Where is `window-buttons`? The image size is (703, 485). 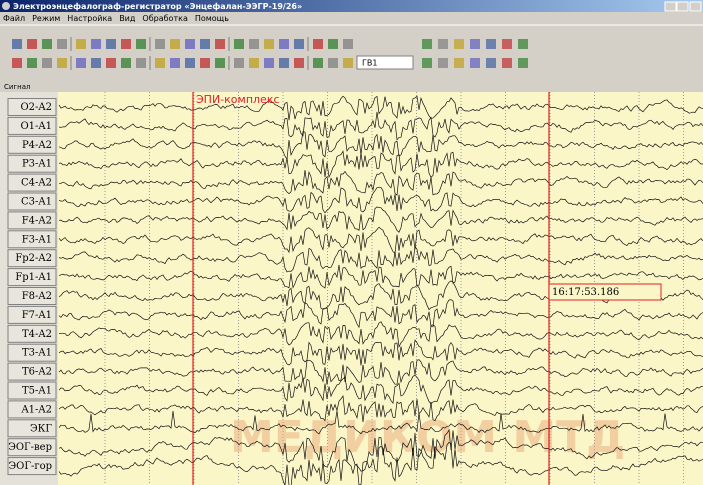 window-buttons is located at coordinates (683, 6).